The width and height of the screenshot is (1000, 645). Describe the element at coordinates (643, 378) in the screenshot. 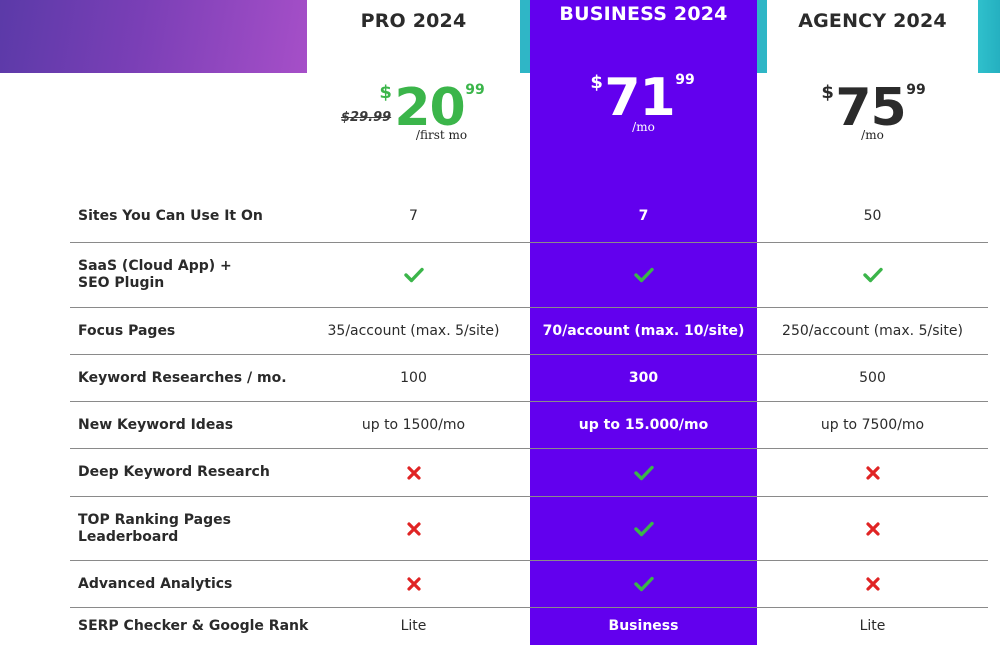

I see `cell-value-business: 300` at that location.